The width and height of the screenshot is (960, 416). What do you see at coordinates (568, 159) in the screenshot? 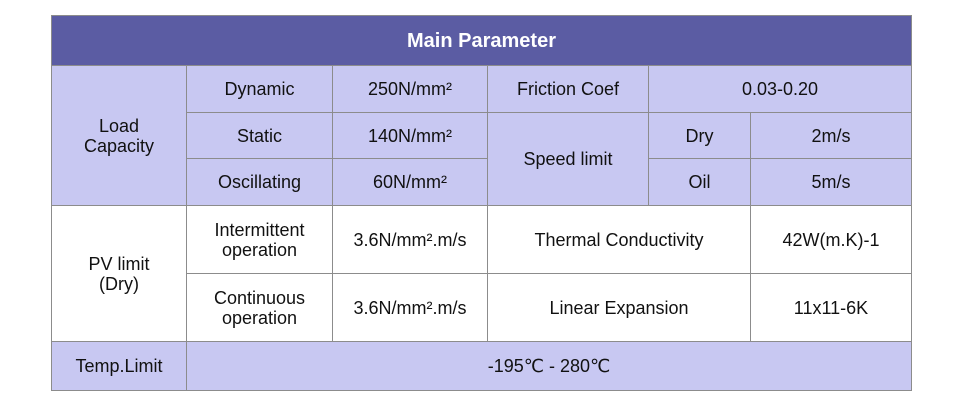
I see `cell: Speed limit` at bounding box center [568, 159].